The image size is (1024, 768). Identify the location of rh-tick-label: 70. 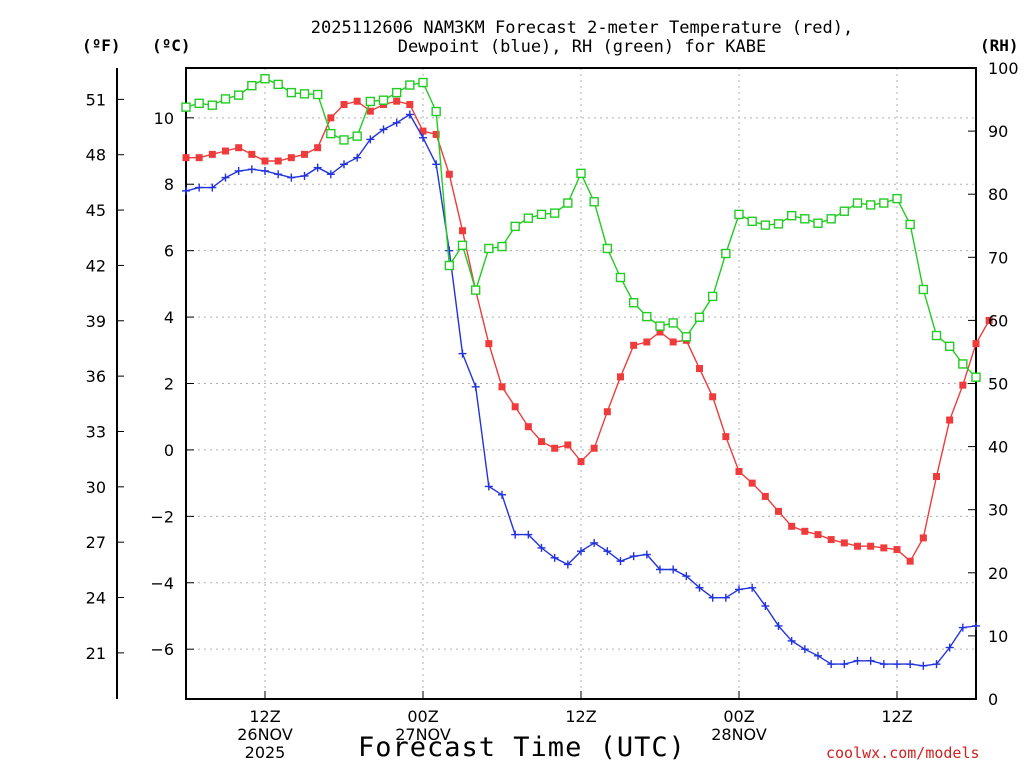
(998, 257).